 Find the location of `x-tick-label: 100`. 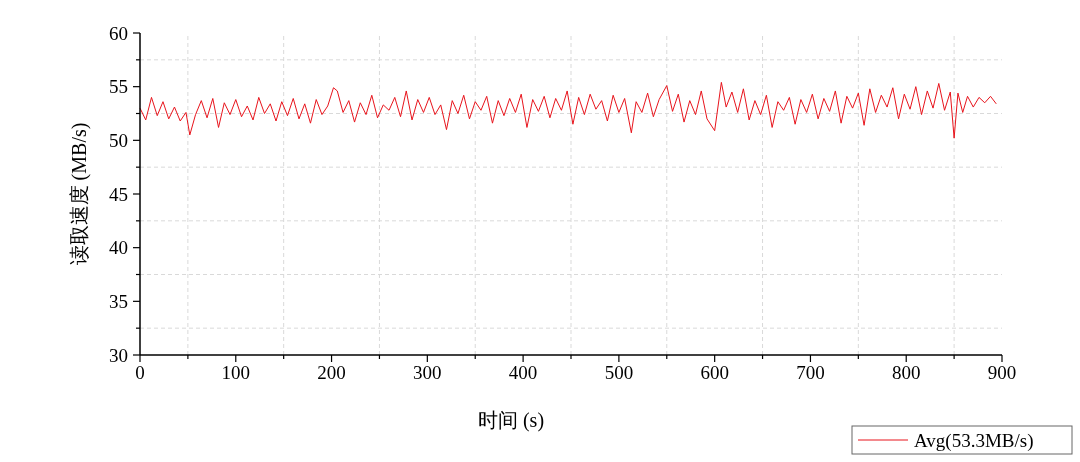

x-tick-label: 100 is located at coordinates (236, 372).